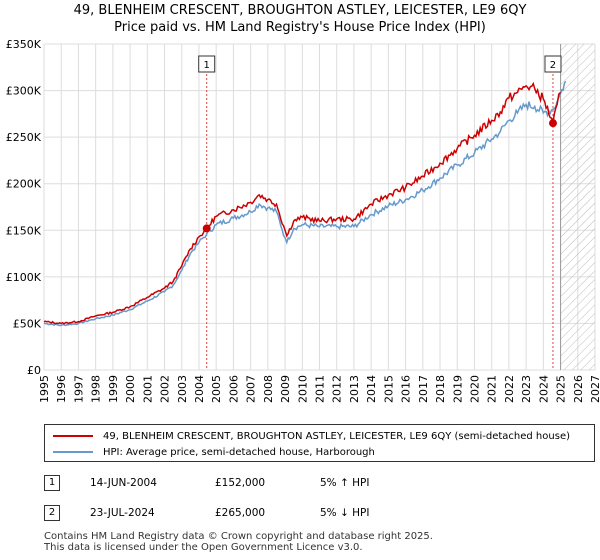 The height and width of the screenshot is (560, 600). I want to click on x-tick-label: 2024, so click(543, 389).